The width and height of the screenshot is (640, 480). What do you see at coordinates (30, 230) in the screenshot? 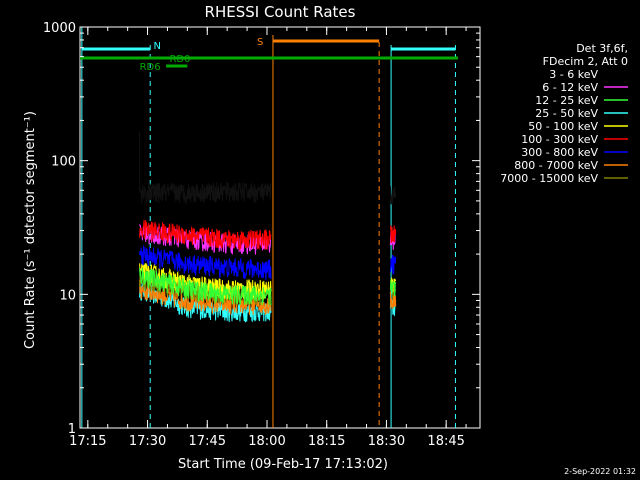
I see `y-axis-label: Count Rate (s⁻¹ detector segment⁻¹)` at bounding box center [30, 230].